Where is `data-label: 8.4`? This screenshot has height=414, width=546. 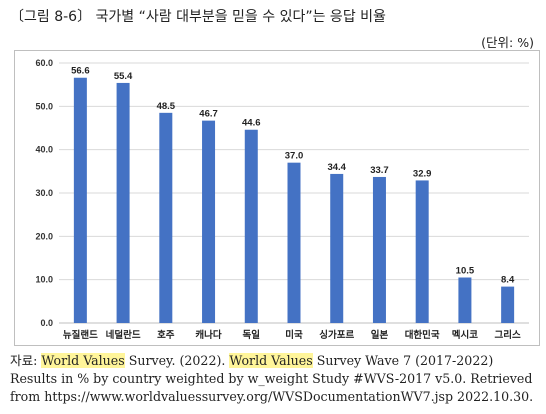
data-label: 8.4 is located at coordinates (508, 280).